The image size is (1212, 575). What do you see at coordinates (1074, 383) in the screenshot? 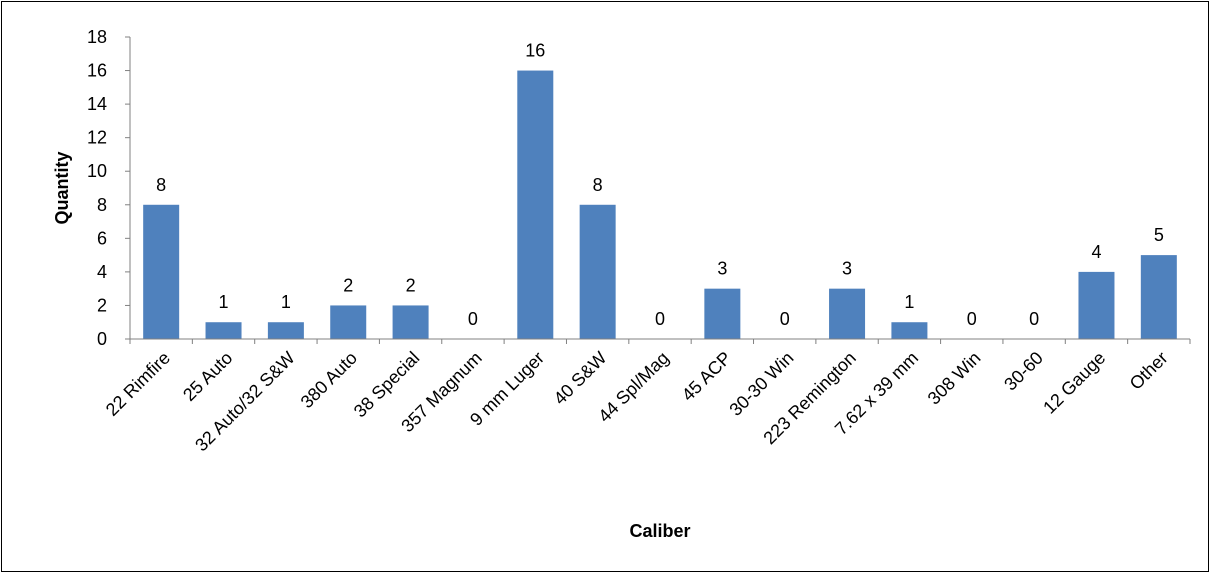
I see `x-tick-label: 12 Gauge` at bounding box center [1074, 383].